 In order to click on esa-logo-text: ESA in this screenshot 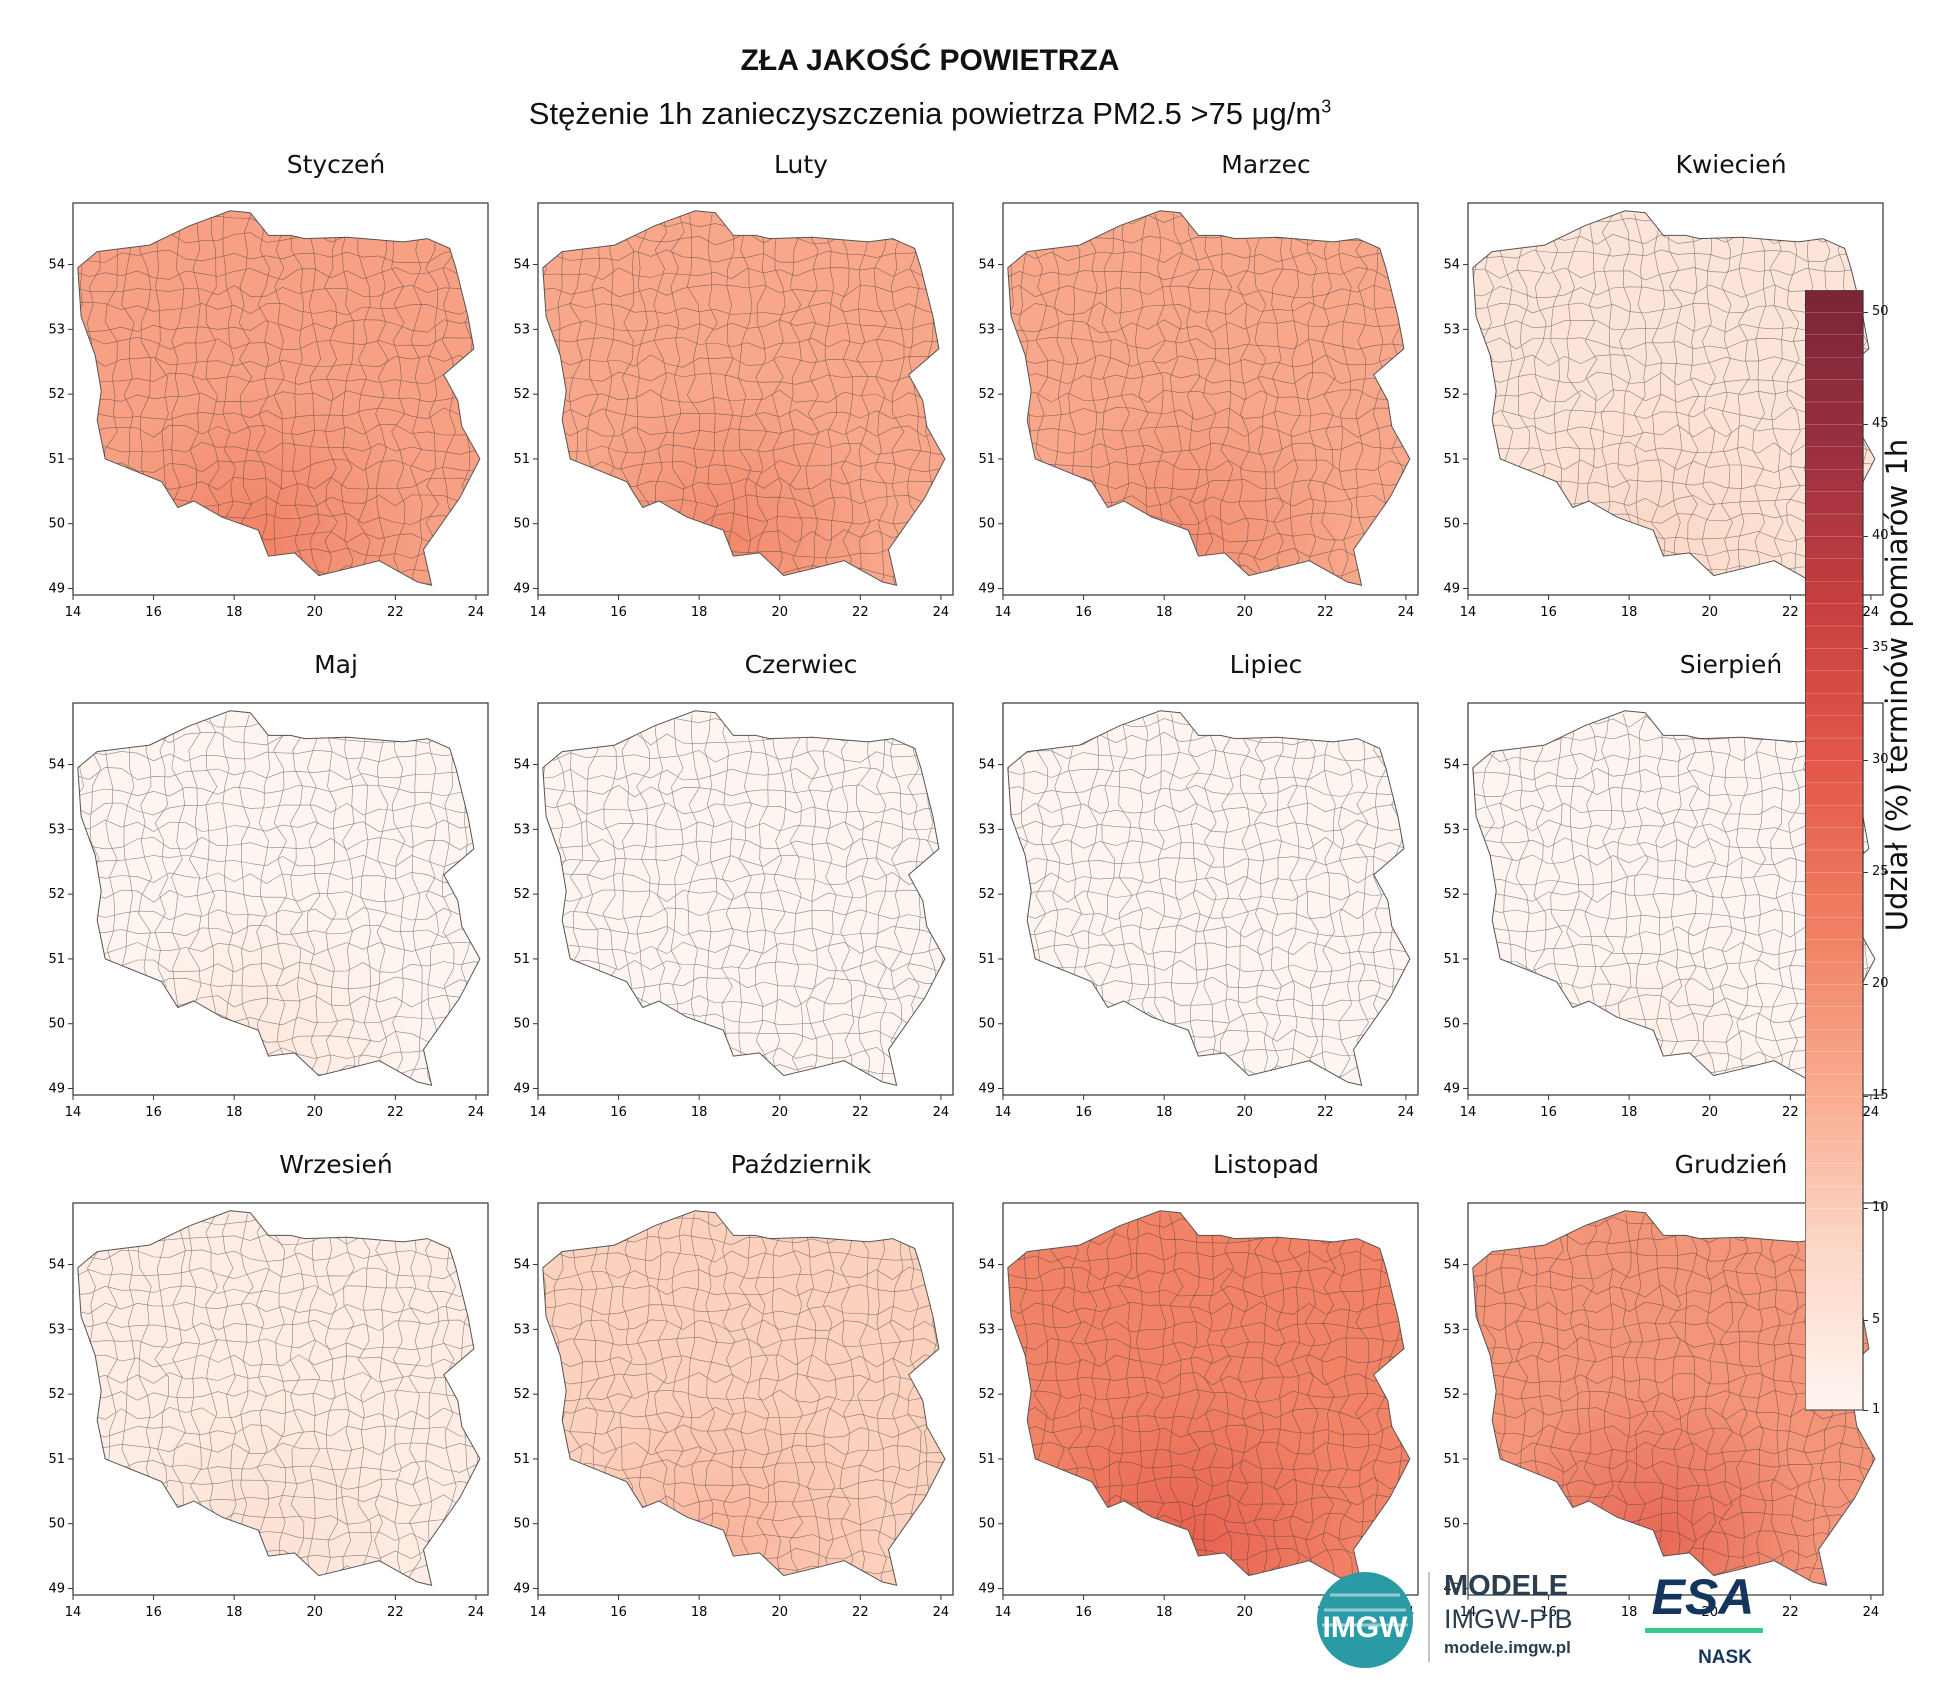, I will do `click(1703, 1597)`.